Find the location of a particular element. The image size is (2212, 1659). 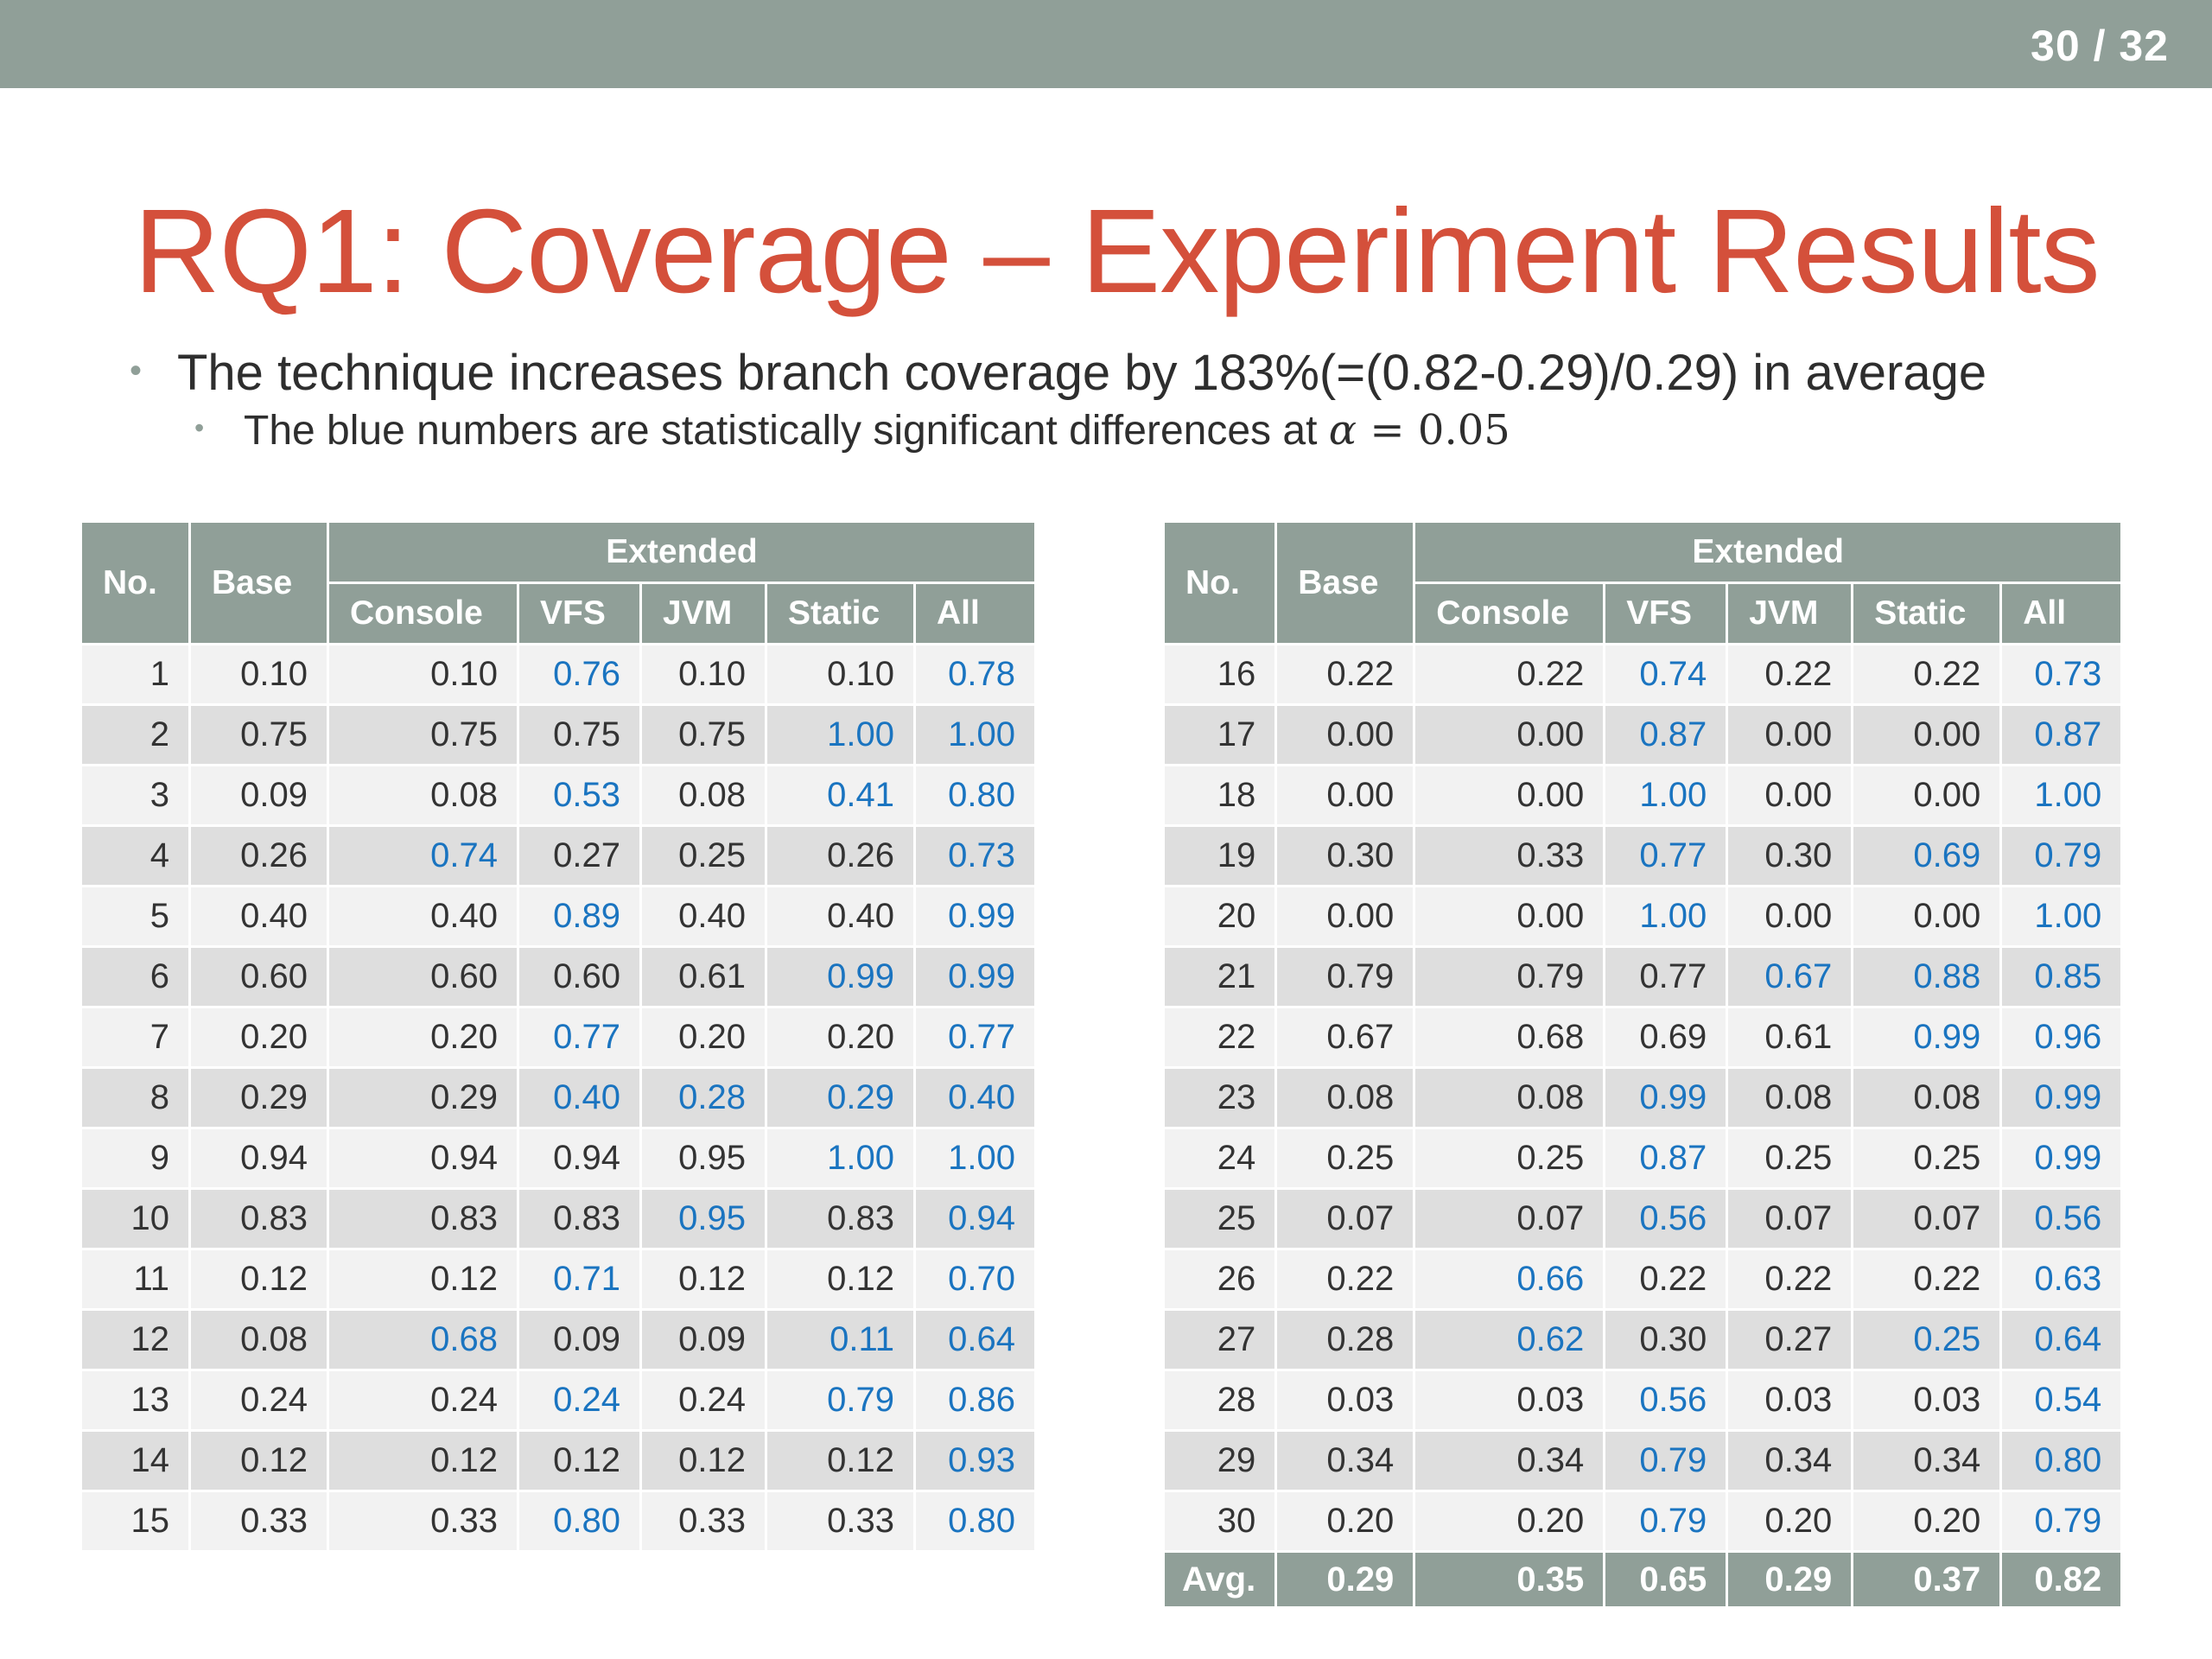

cell-vfs: 0.83 is located at coordinates (579, 1218).